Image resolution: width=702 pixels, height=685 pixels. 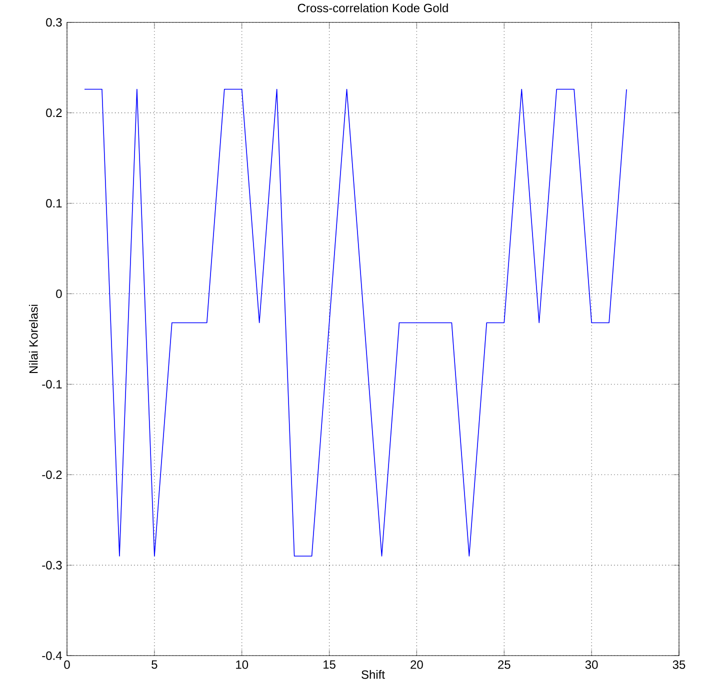 I want to click on chart-title: Cross-correlation Kode Gold, so click(x=373, y=7).